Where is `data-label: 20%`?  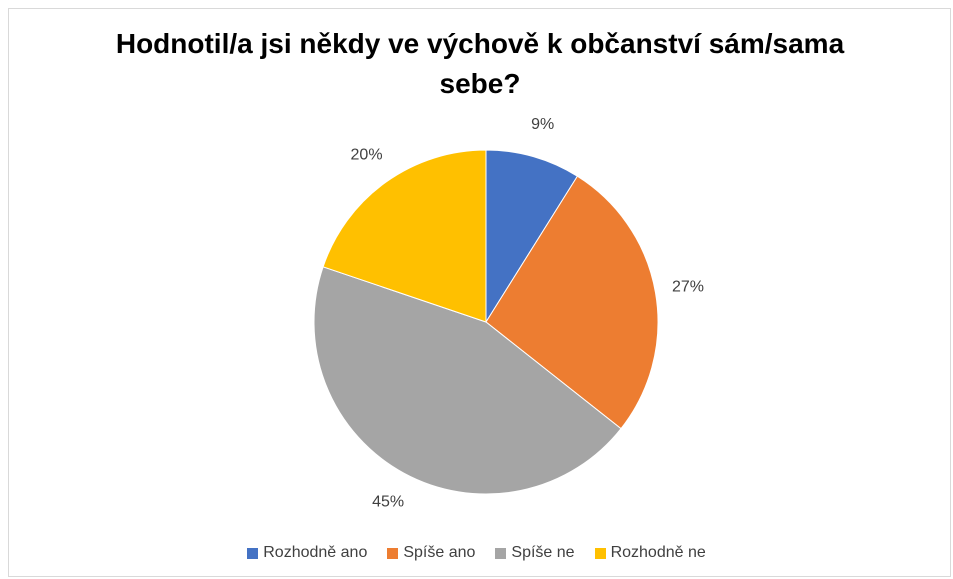
data-label: 20% is located at coordinates (367, 155).